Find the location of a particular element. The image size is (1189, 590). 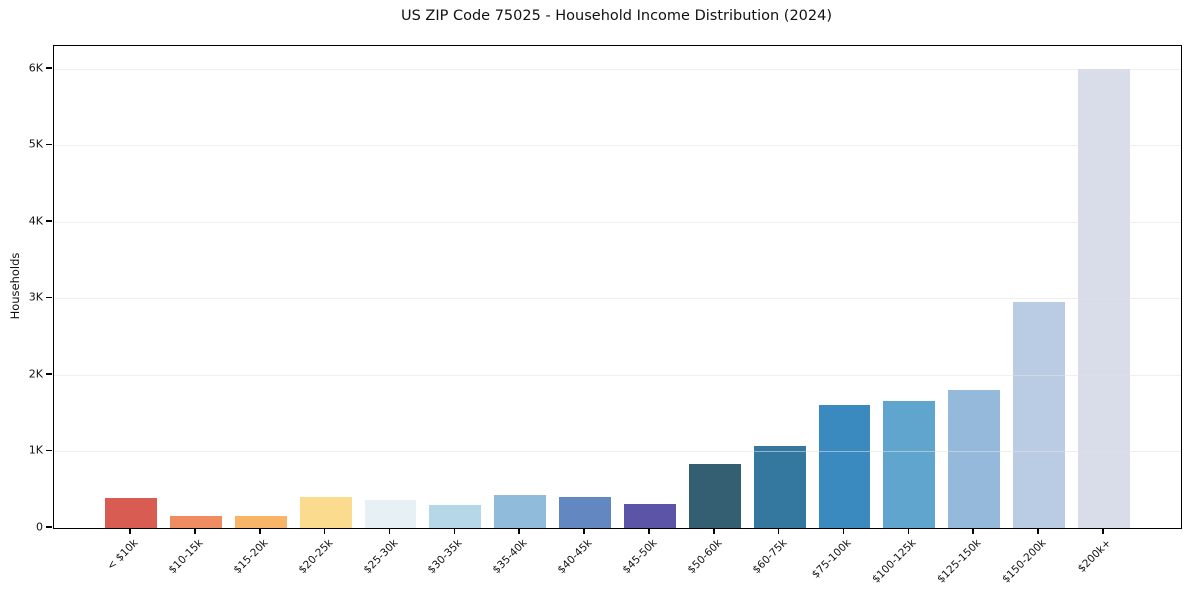

y-axis-label: Households is located at coordinates (15, 286).